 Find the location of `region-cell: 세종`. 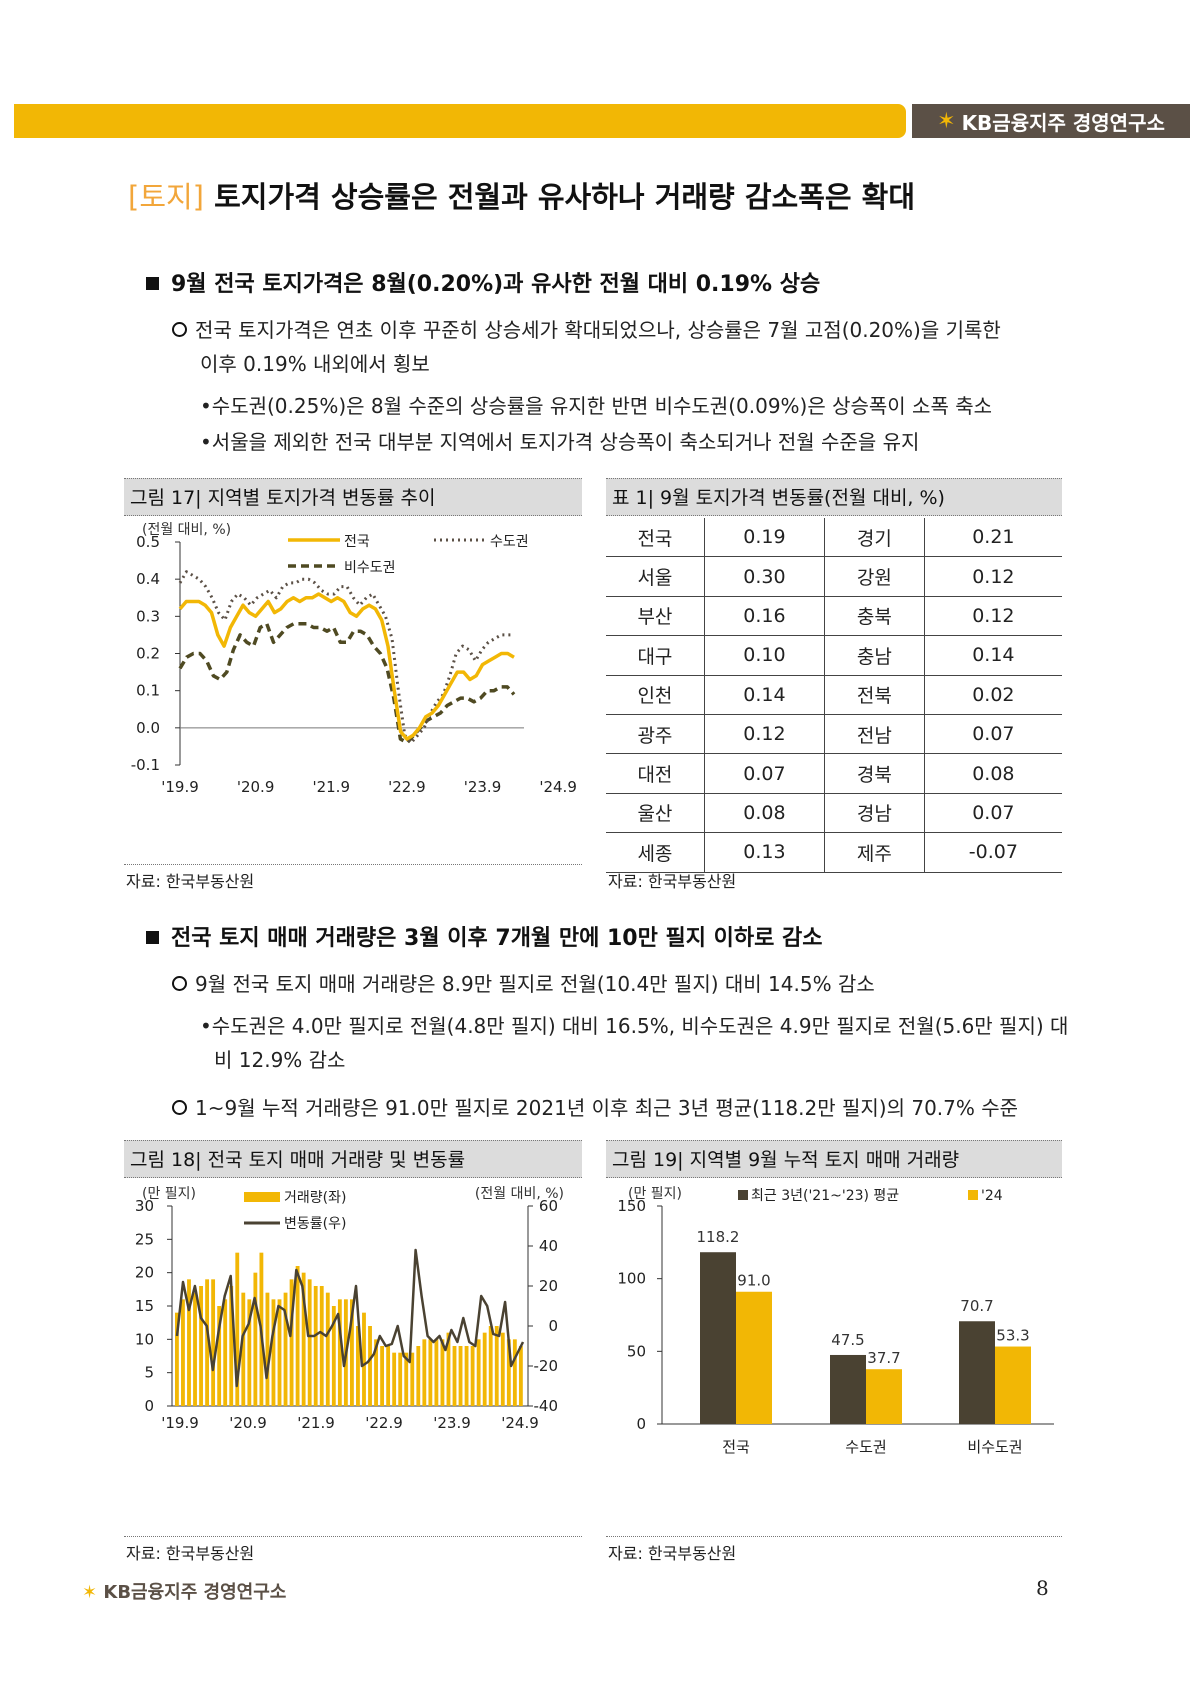

region-cell: 세종 is located at coordinates (655, 852).